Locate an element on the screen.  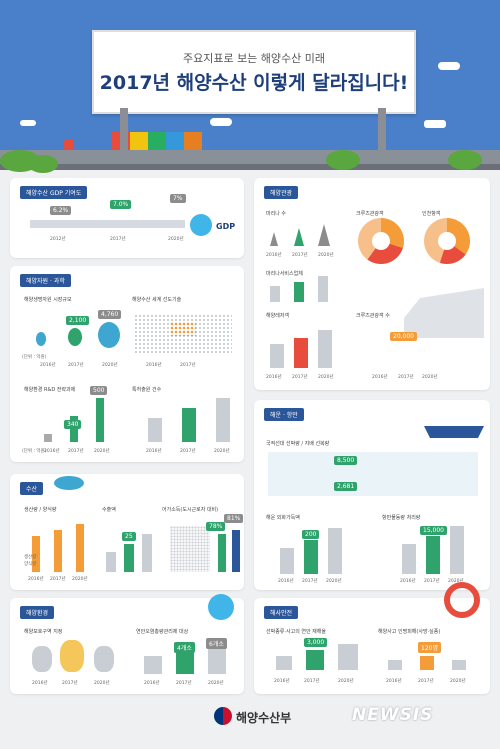
header-title: 2017년 해양수산 이렇게 달라집니다! is located at coordinates (254, 83).